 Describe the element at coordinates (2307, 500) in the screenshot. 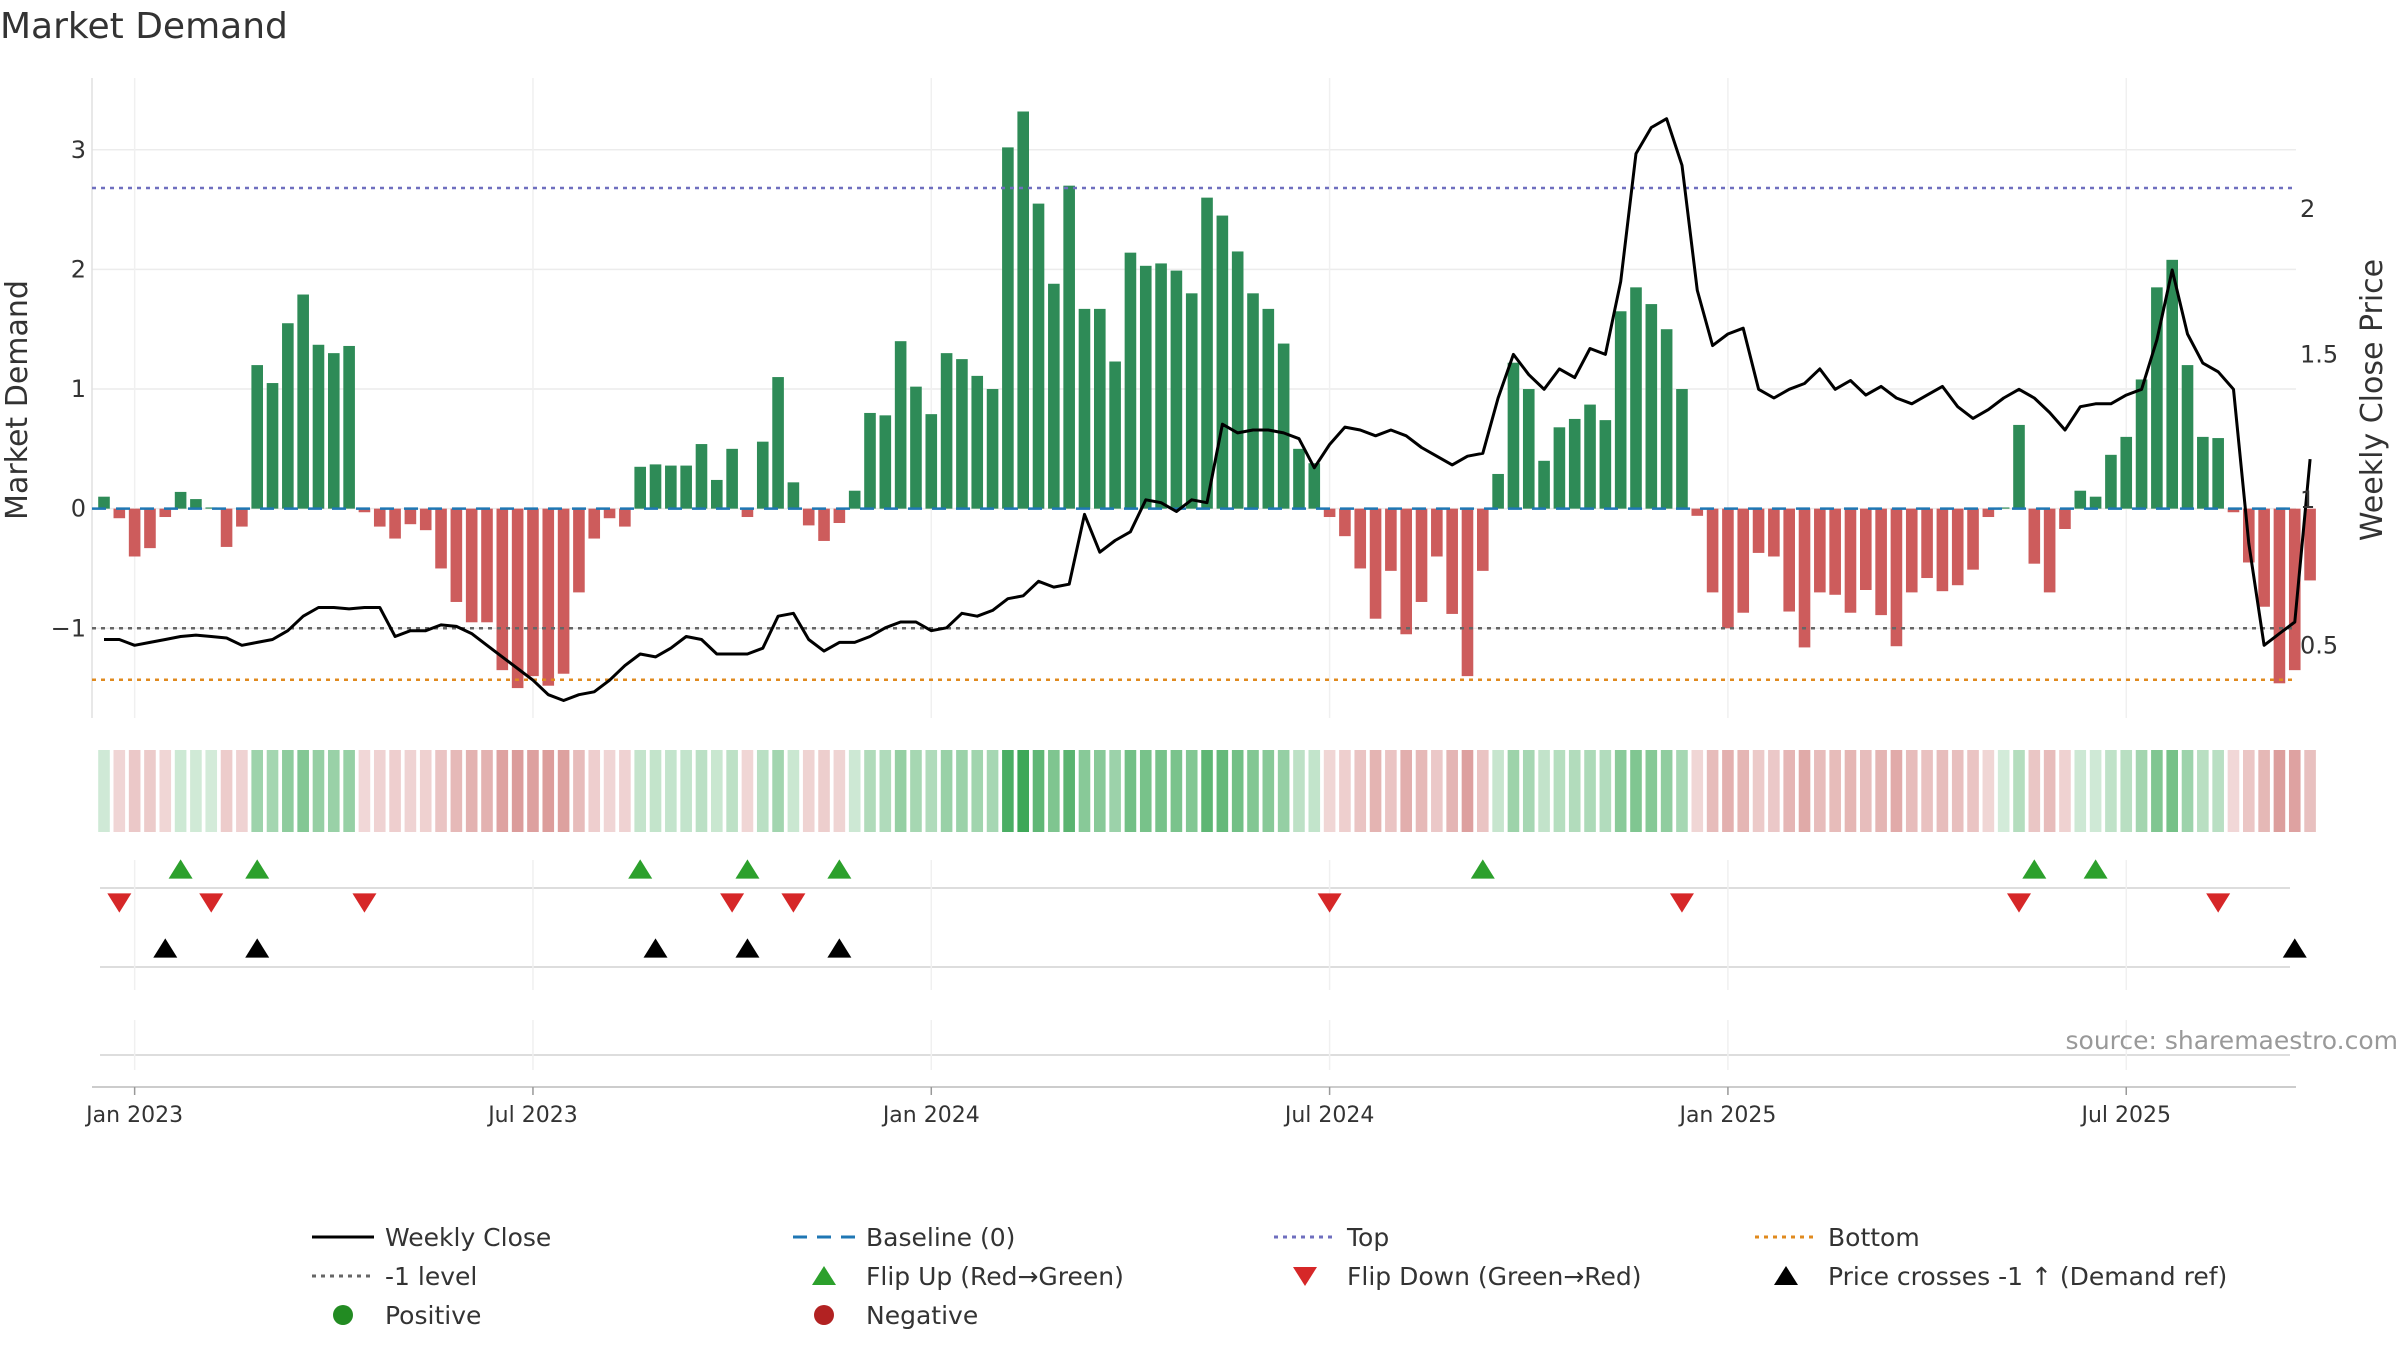

I see `y2-tick-label: 1` at that location.